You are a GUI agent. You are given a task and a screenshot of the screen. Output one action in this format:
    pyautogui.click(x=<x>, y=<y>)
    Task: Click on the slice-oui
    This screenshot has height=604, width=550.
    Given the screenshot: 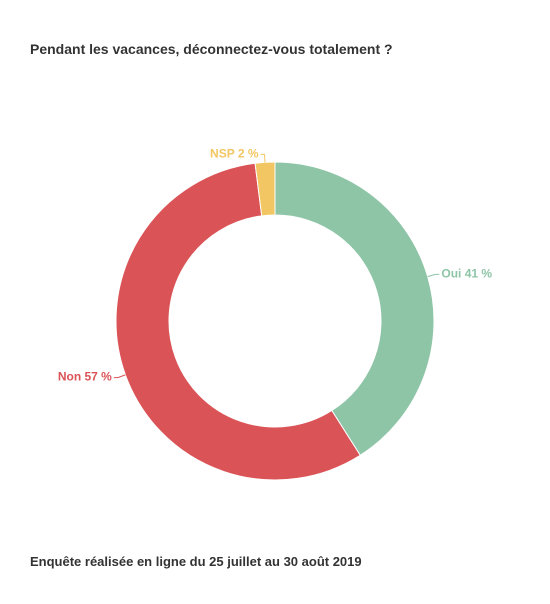 What is the action you would take?
    pyautogui.click(x=354, y=308)
    